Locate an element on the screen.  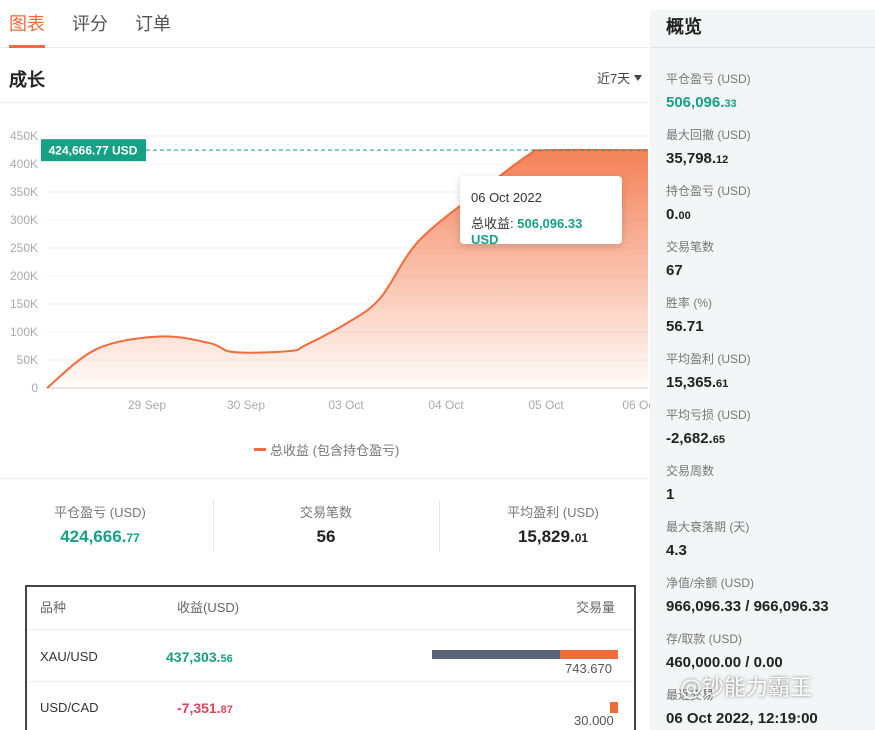
overview-item: 平均盈利 (USD) 15,365.61 is located at coordinates (766, 370).